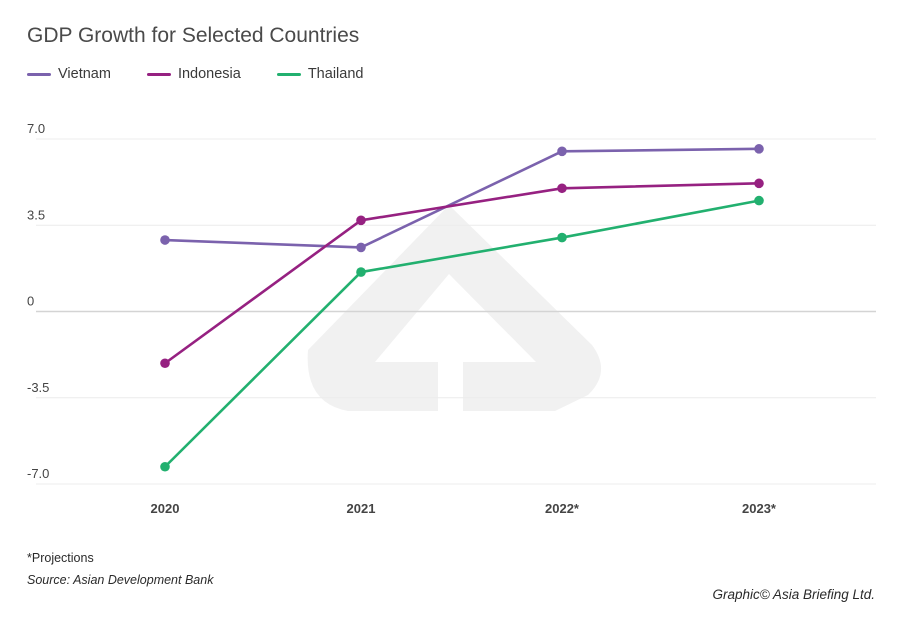  I want to click on x-axis: 2020 2021 2022* 2023*, so click(464, 508).